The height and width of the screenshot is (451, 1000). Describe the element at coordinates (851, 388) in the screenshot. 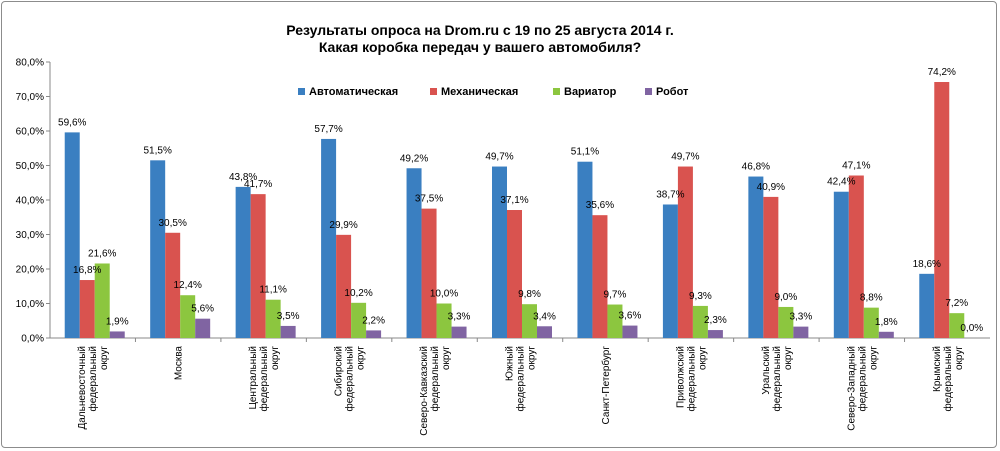

I see `category-label-line: Северо-Западный` at that location.